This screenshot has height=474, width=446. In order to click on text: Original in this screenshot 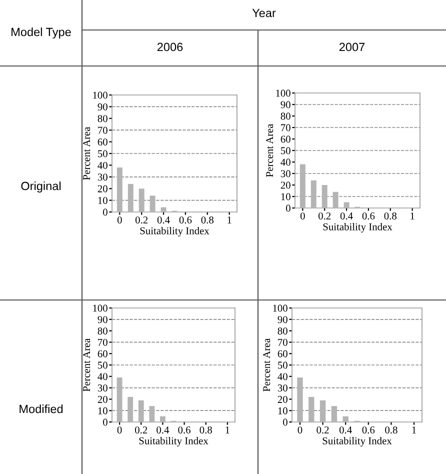, I will do `click(41, 186)`.